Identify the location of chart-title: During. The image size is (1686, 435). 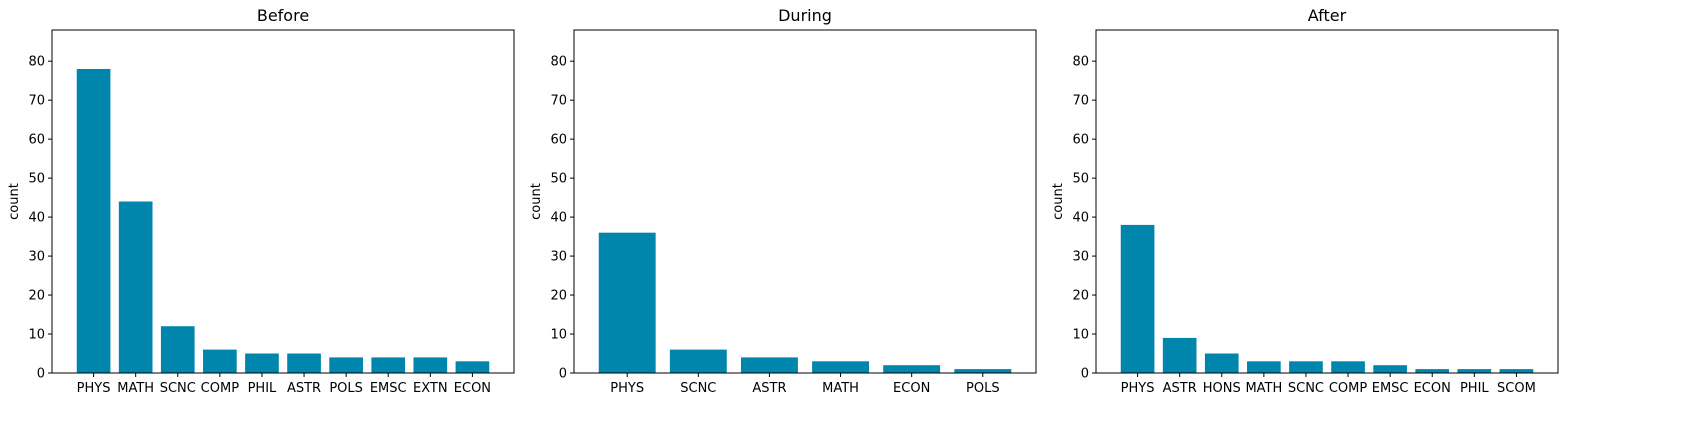
(805, 15).